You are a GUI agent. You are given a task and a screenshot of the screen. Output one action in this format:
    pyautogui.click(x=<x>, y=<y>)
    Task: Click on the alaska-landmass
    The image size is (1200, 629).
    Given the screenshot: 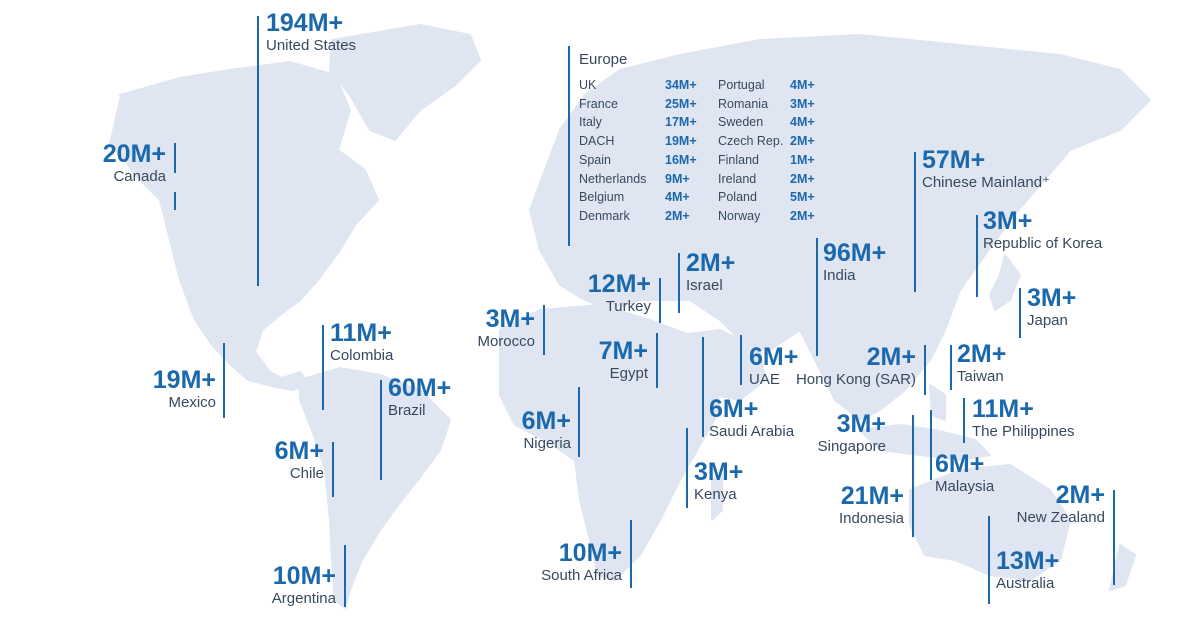 What is the action you would take?
    pyautogui.click(x=137, y=130)
    